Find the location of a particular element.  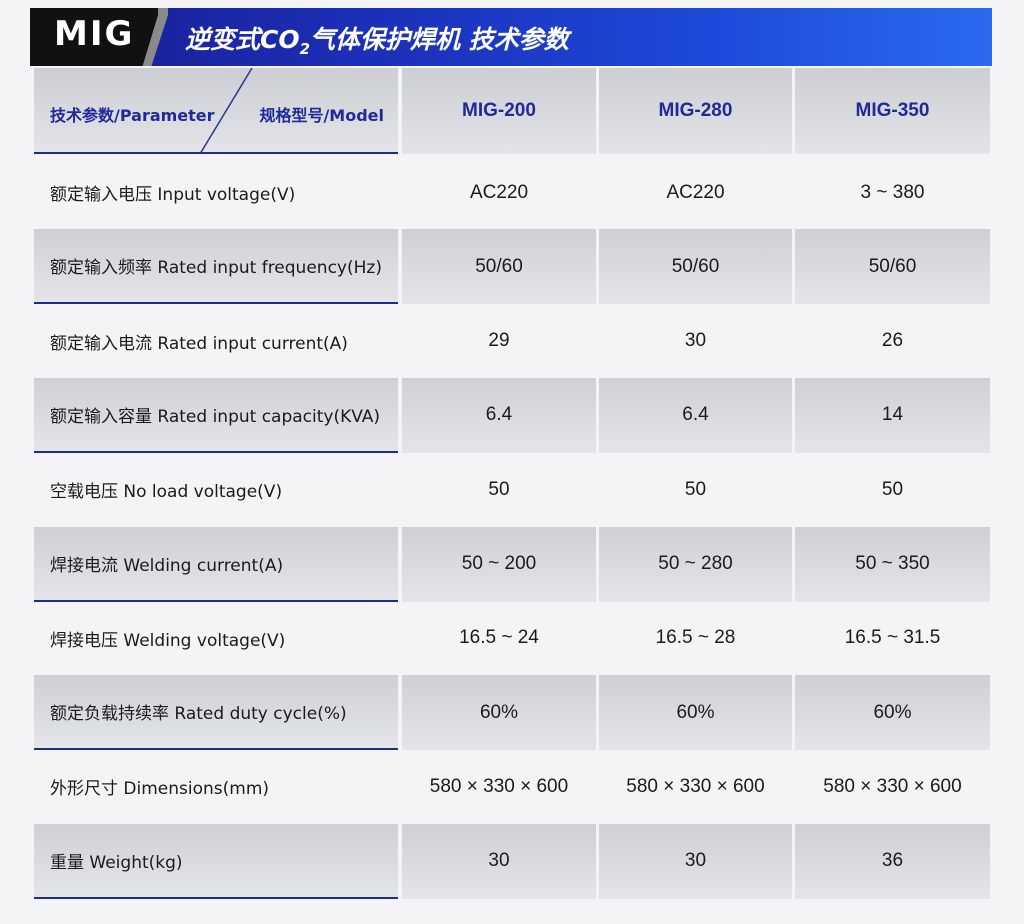

header-model-label: 规格型号/Model is located at coordinates (321, 115).